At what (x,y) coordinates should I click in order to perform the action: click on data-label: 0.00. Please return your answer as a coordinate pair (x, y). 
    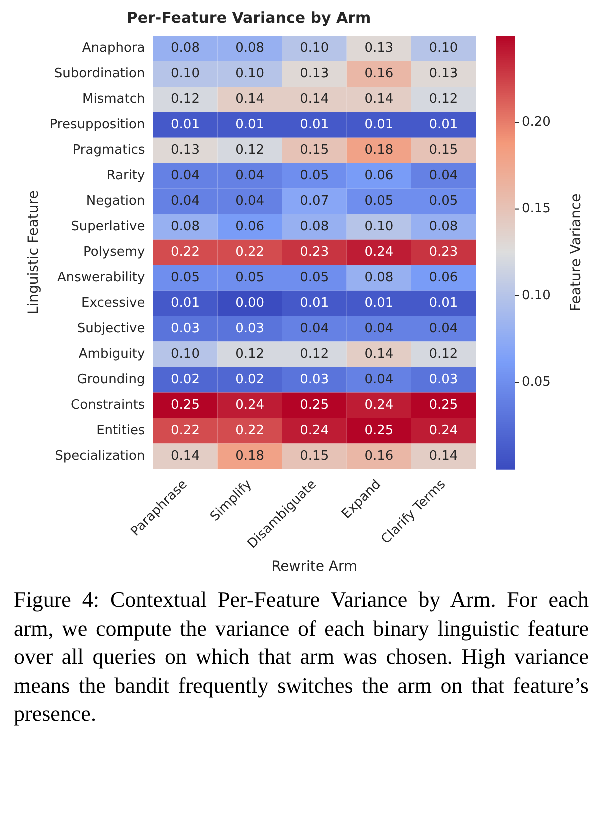
    Looking at the image, I should click on (250, 303).